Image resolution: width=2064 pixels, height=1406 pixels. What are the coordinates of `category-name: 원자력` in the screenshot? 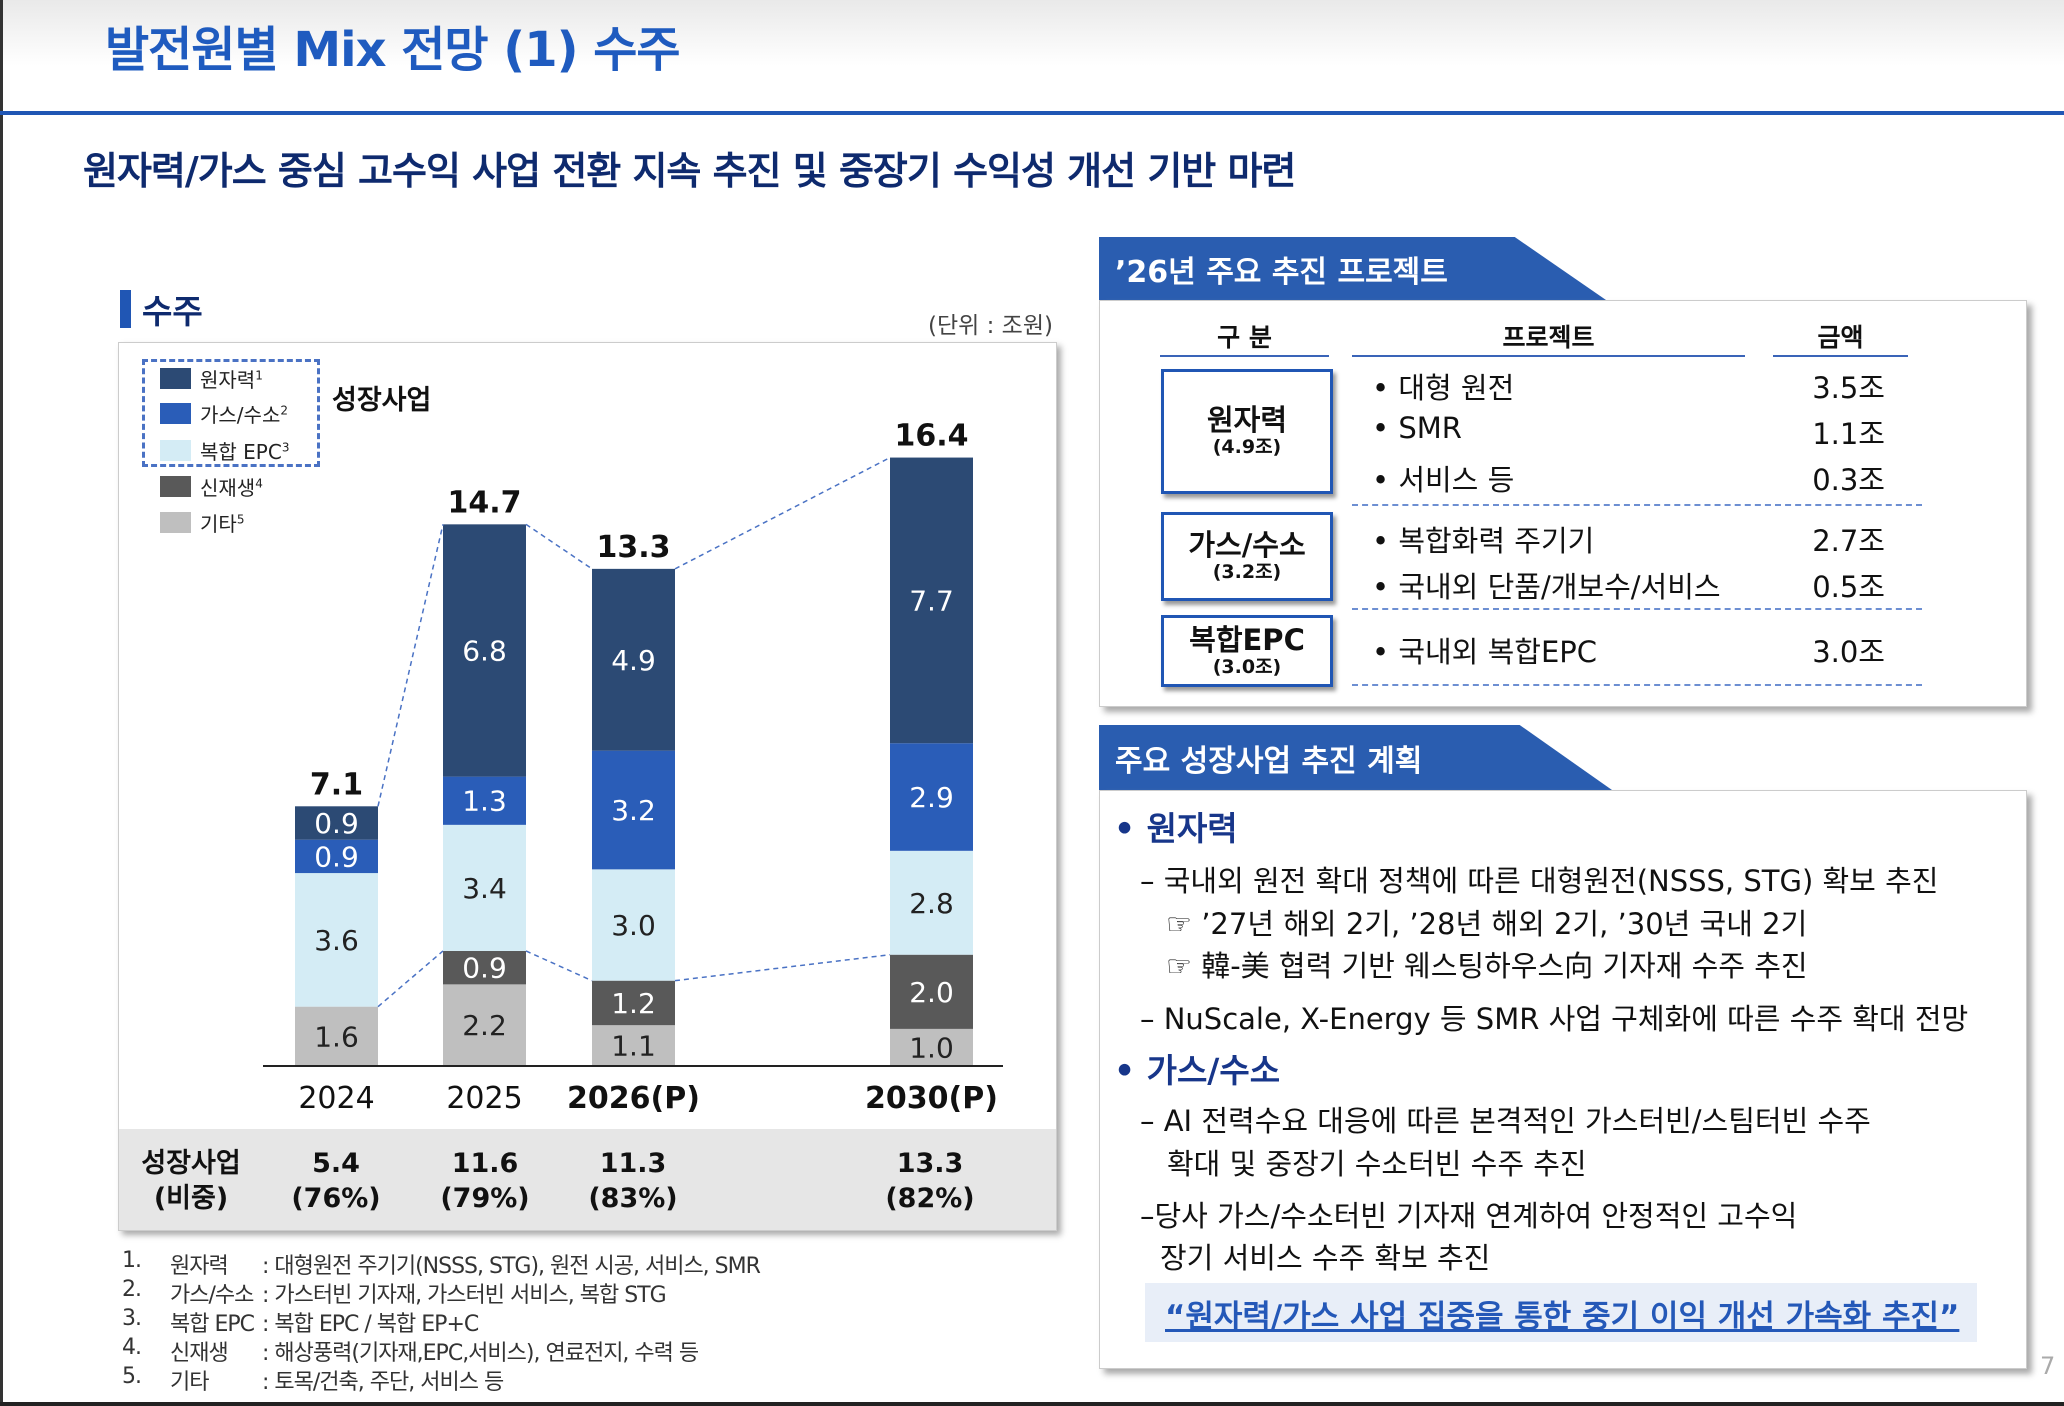 It's located at (1247, 420).